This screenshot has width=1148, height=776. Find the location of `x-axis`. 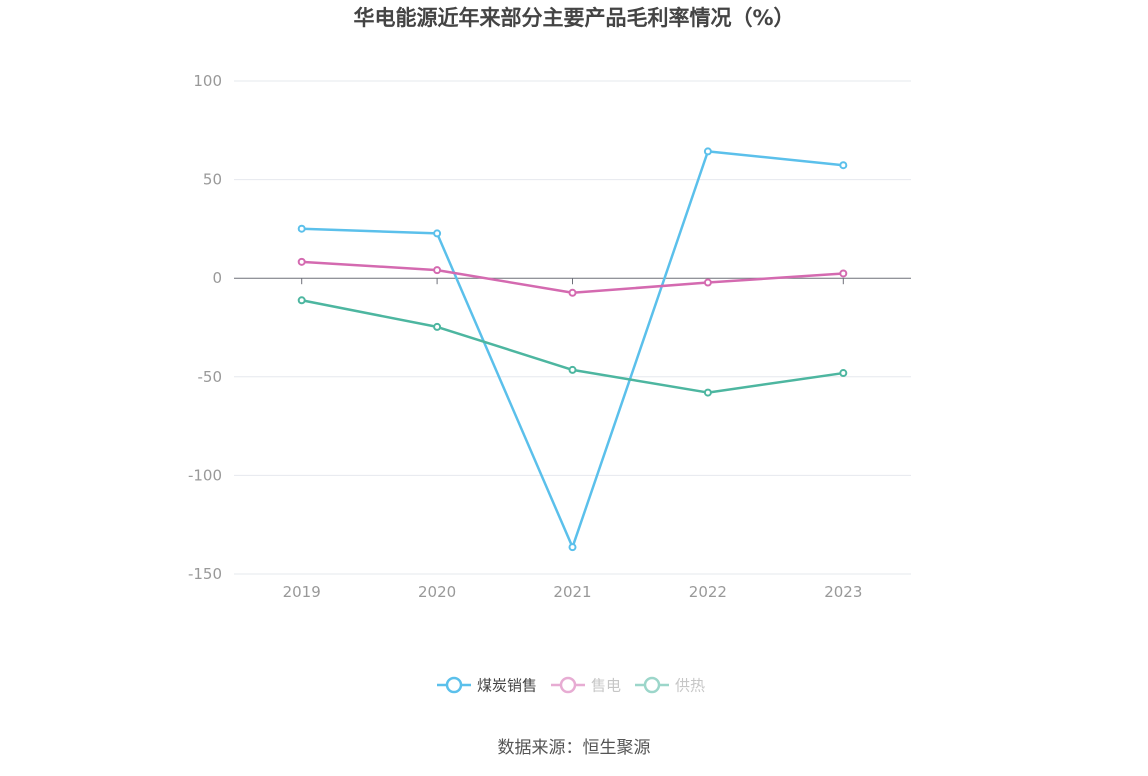

x-axis is located at coordinates (572, 281).